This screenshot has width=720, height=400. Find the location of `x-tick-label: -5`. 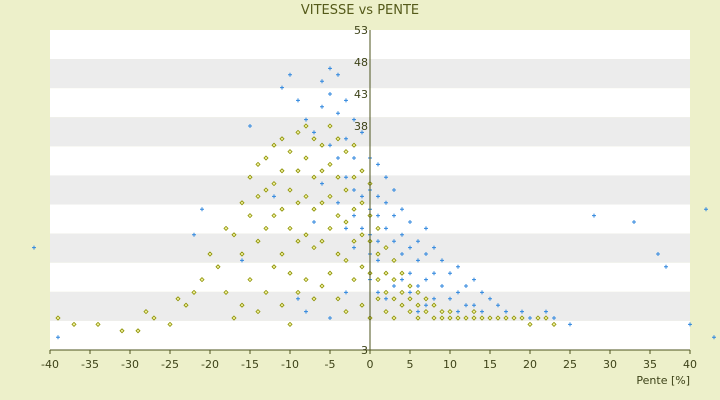

x-tick-label: -5 is located at coordinates (330, 364).